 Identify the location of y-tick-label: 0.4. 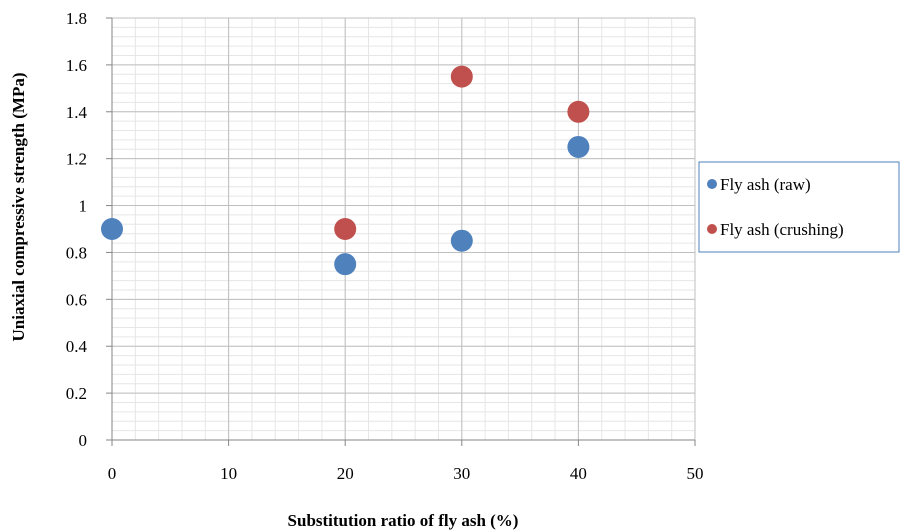
(77, 346).